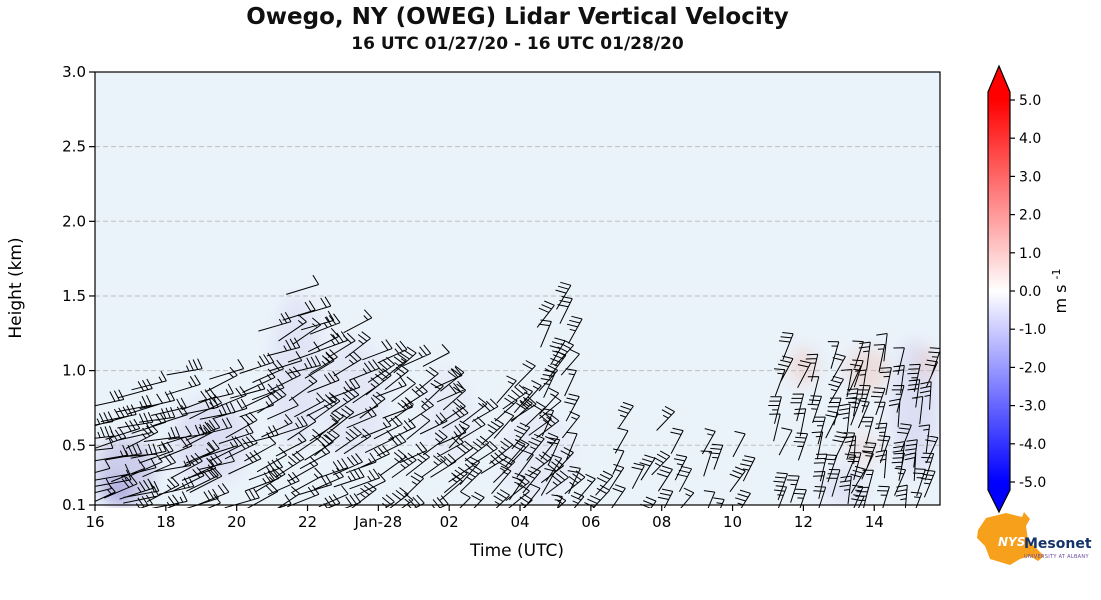 Image resolution: width=1101 pixels, height=600 pixels. I want to click on x-tick-label: 12, so click(803, 522).